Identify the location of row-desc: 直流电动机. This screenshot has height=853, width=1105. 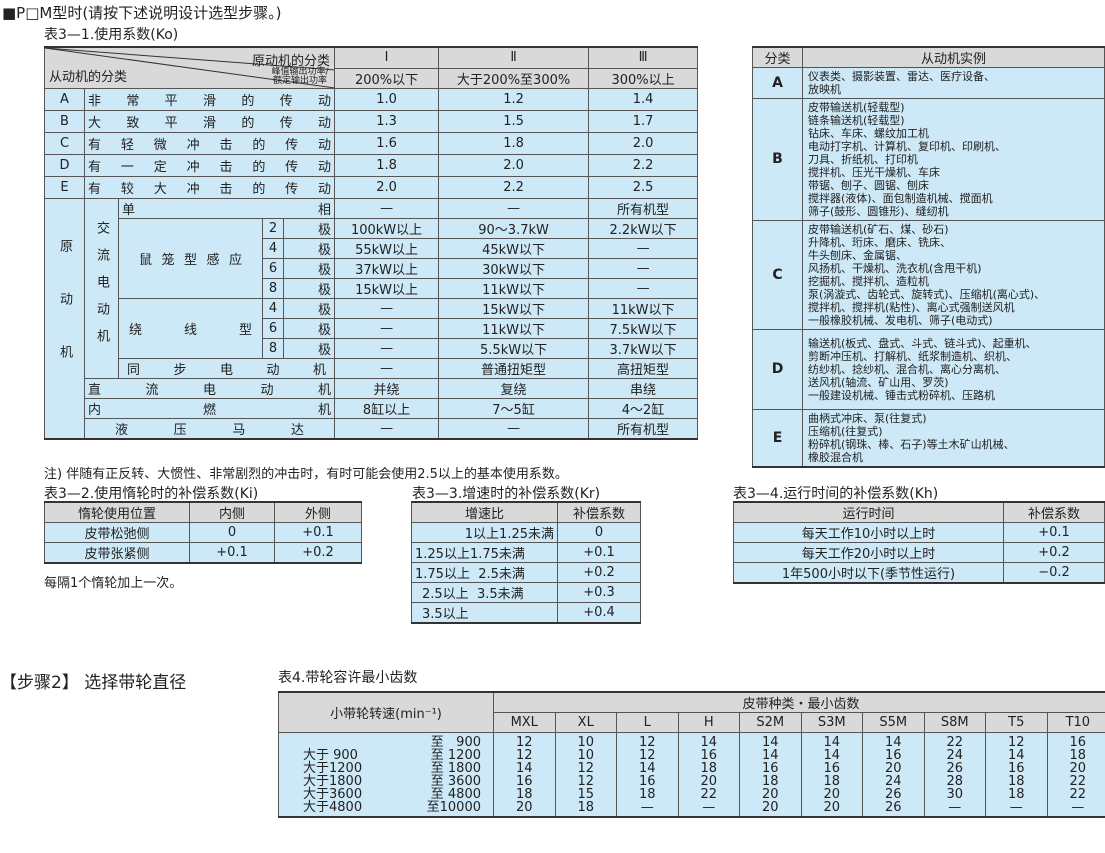
(209, 388).